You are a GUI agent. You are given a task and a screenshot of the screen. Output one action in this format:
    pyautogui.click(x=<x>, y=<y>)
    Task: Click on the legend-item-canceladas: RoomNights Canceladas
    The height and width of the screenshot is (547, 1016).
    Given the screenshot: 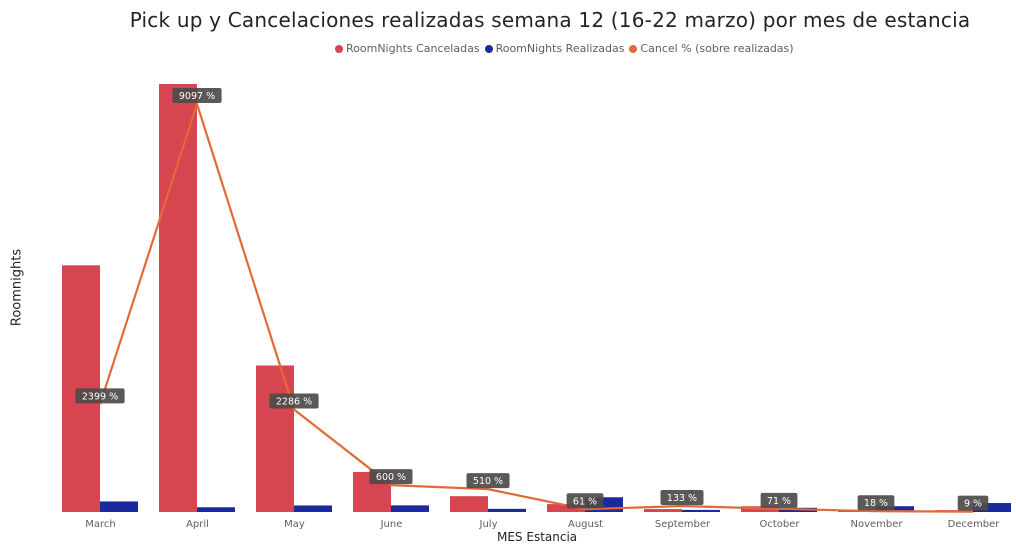 What is the action you would take?
    pyautogui.click(x=407, y=48)
    